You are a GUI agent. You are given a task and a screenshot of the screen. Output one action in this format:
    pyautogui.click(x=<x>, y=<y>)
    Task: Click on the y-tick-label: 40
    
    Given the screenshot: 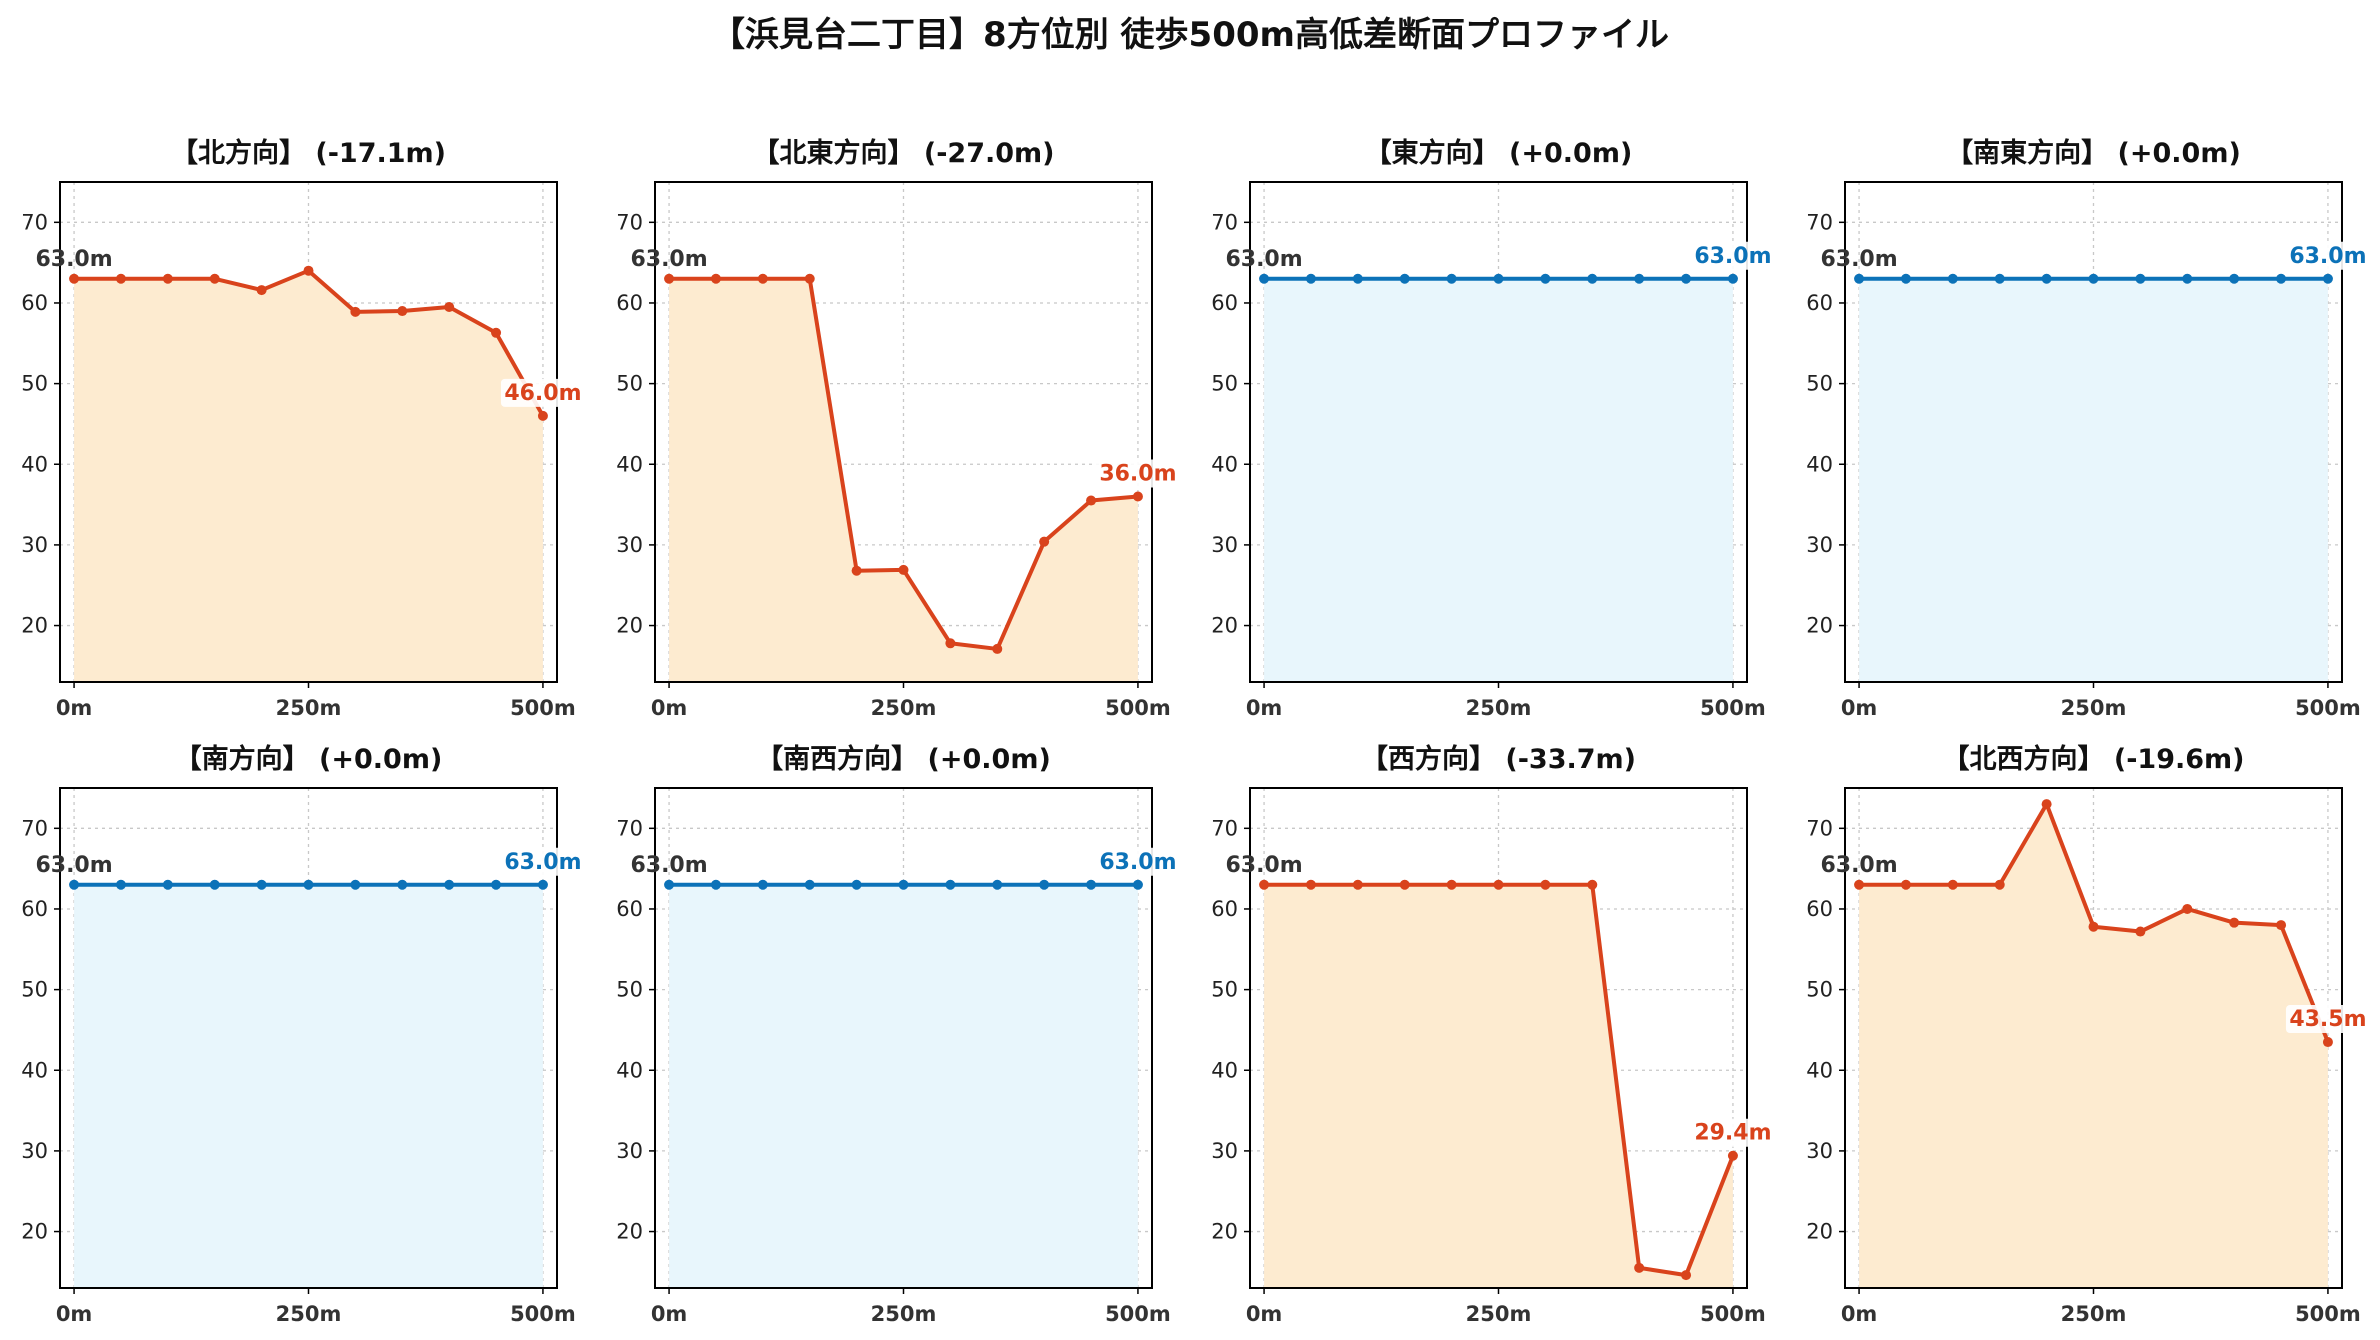 What is the action you would take?
    pyautogui.click(x=1224, y=464)
    